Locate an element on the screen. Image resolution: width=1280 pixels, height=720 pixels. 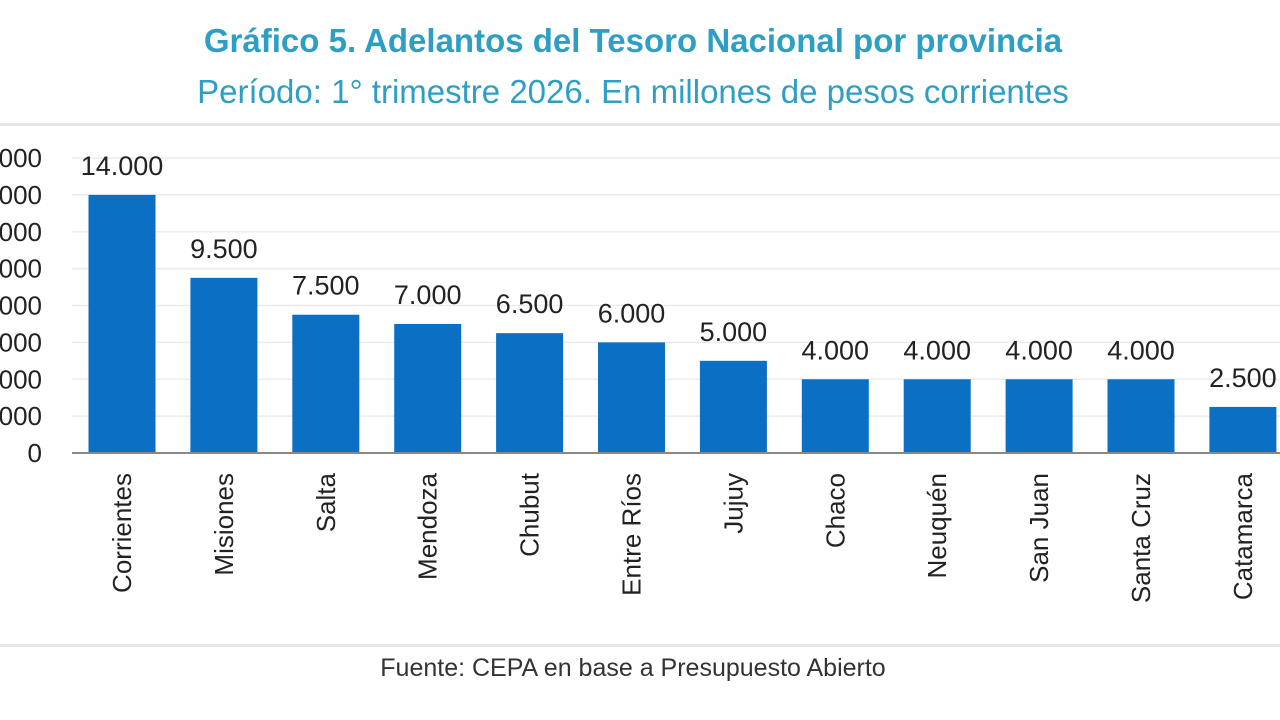
y-tick-label: 10.000 is located at coordinates (21, 269).